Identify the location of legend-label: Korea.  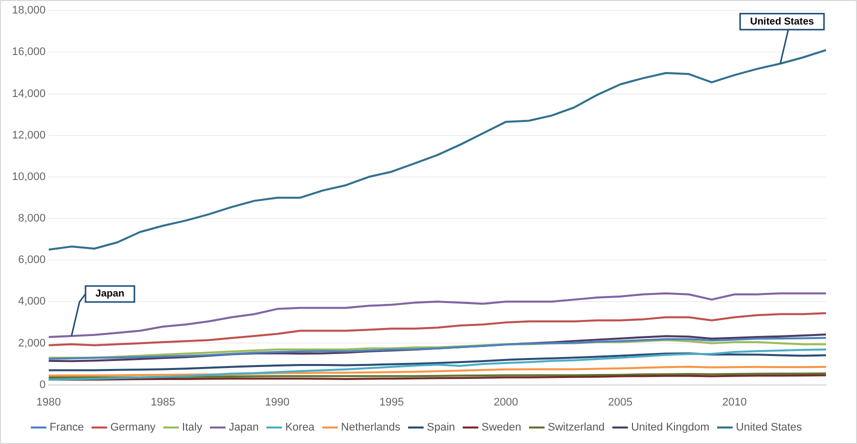
(300, 428).